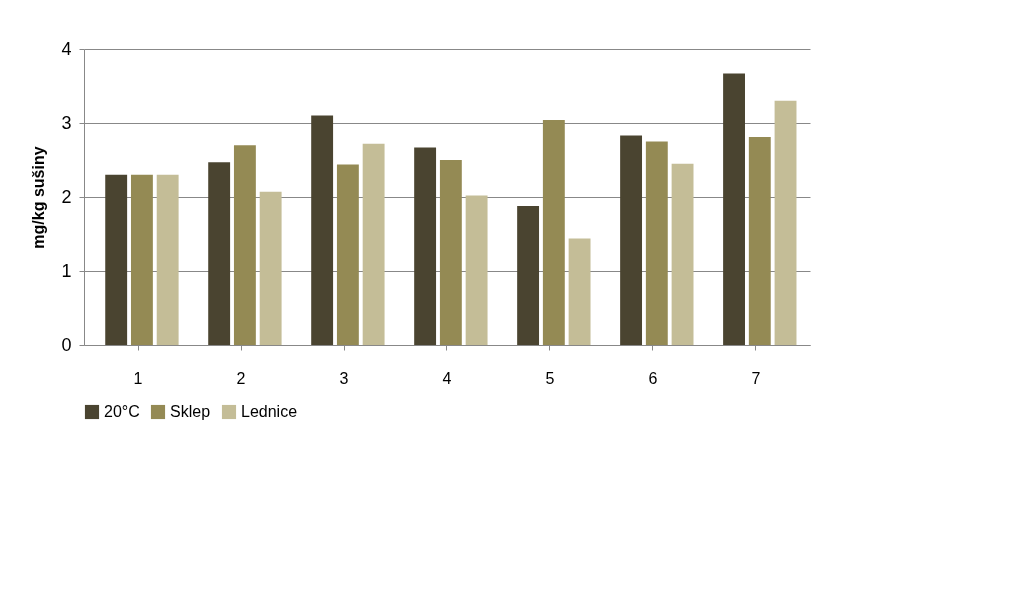 This screenshot has width=1035, height=603. I want to click on y-tick-label: 4, so click(66, 48).